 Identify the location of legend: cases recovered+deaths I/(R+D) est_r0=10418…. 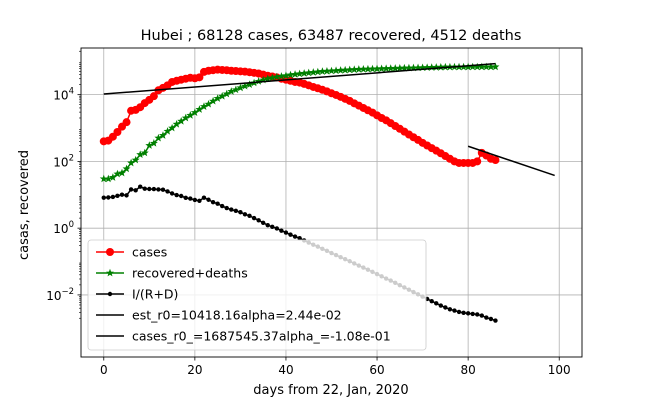
(257, 295).